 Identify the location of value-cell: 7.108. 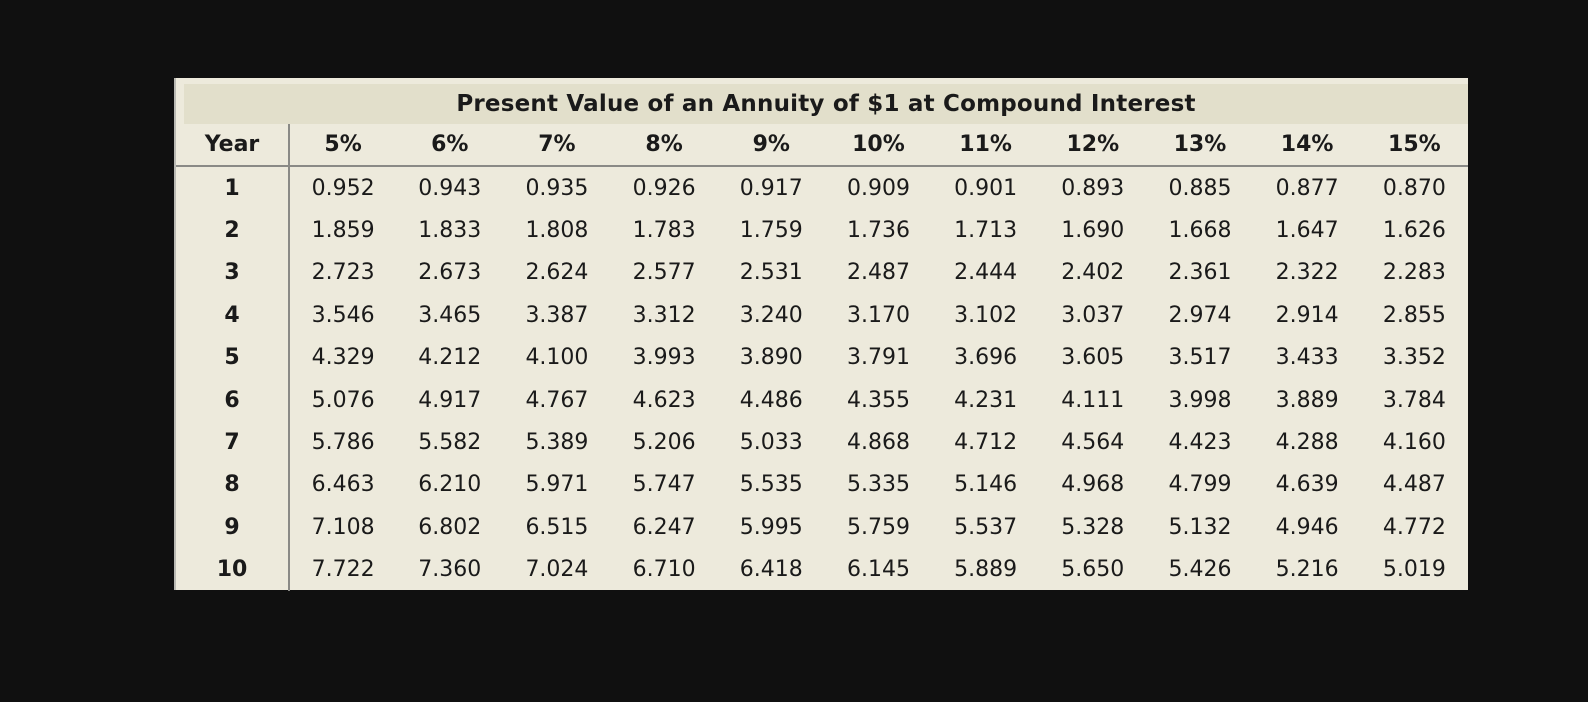
(343, 527).